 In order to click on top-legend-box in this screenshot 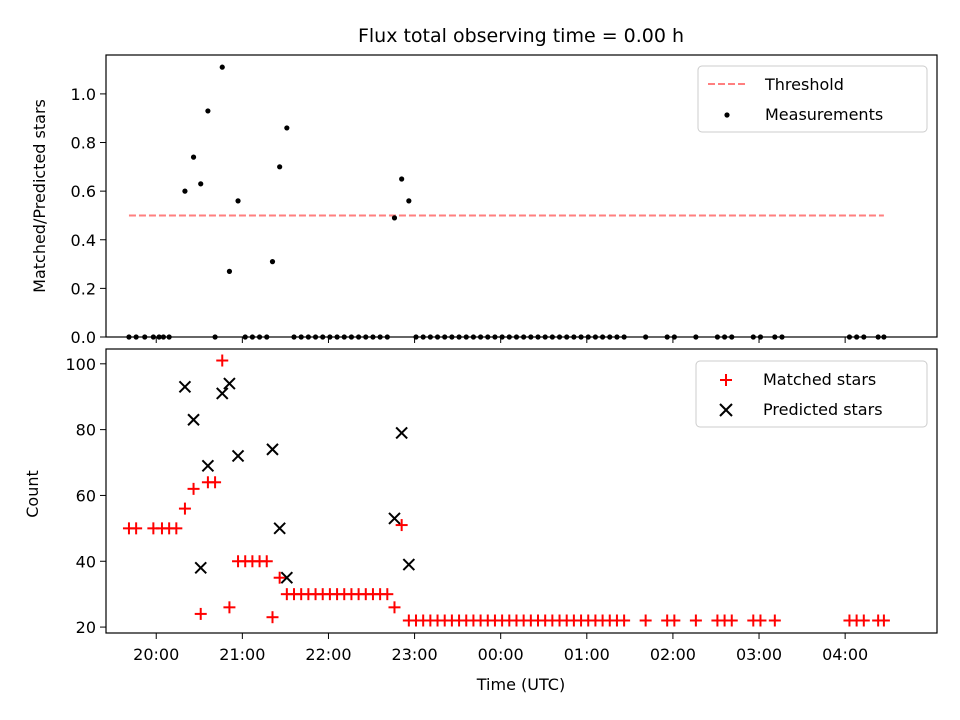, I will do `click(812, 99)`.